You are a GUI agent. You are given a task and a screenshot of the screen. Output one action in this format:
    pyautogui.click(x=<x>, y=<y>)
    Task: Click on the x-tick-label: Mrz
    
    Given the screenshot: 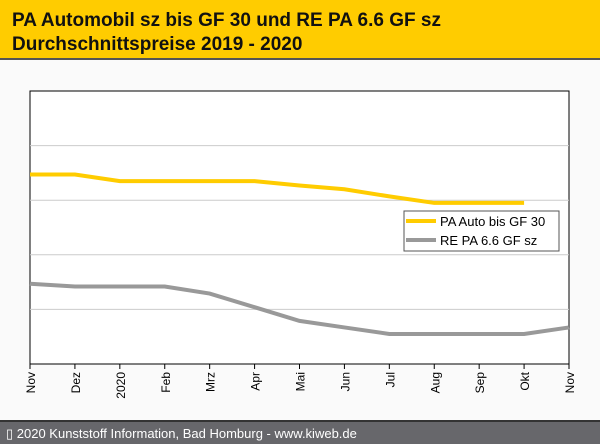 What is the action you would take?
    pyautogui.click(x=211, y=382)
    